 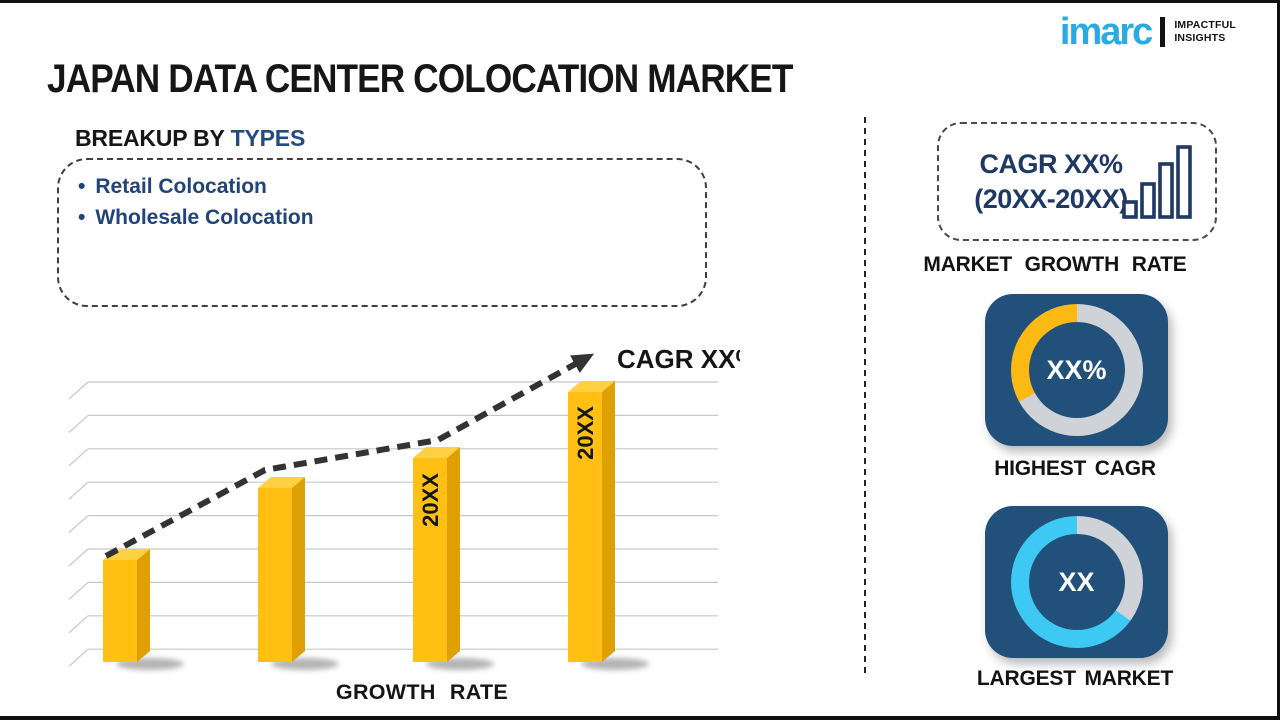 I want to click on highest-cagr-caption: HIGHEST CAGR, so click(x=1075, y=468).